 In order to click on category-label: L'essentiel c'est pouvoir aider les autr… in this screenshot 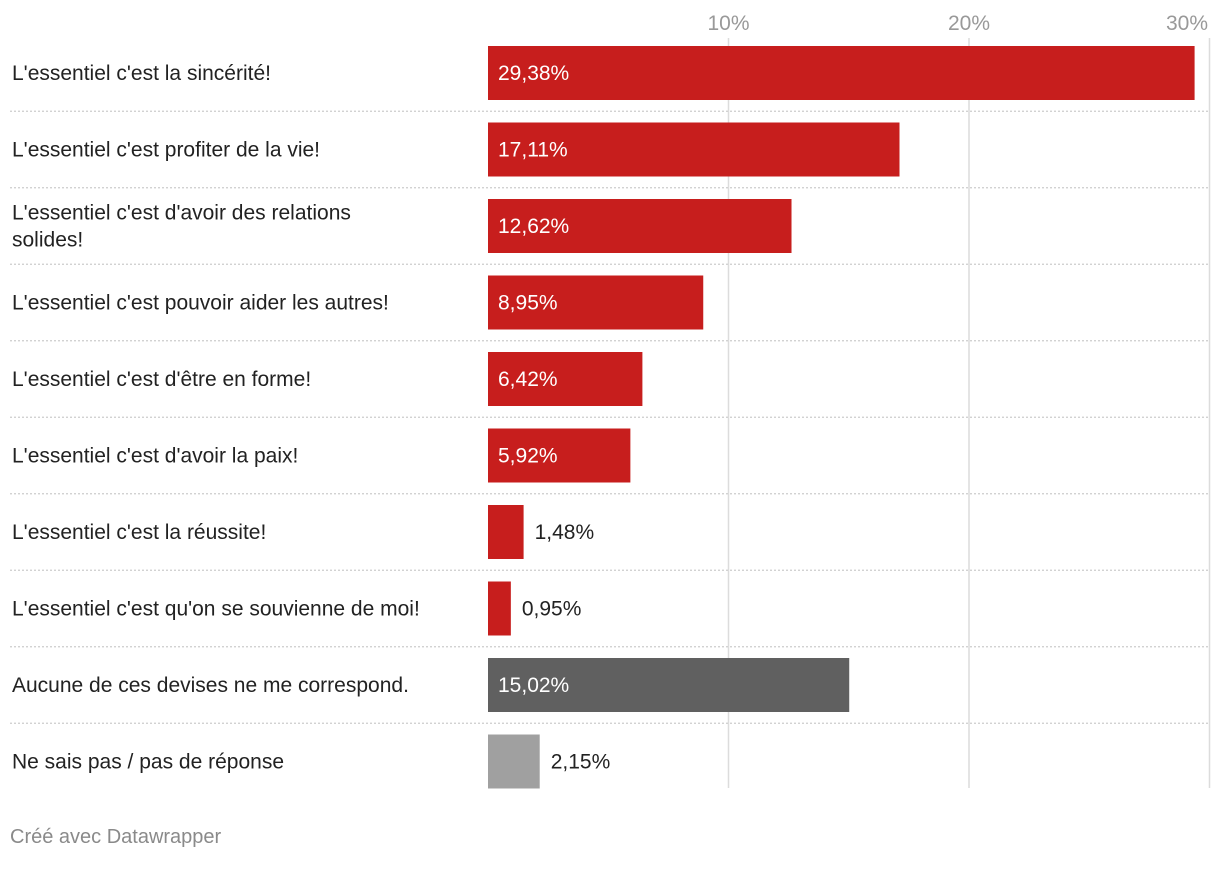, I will do `click(200, 303)`.